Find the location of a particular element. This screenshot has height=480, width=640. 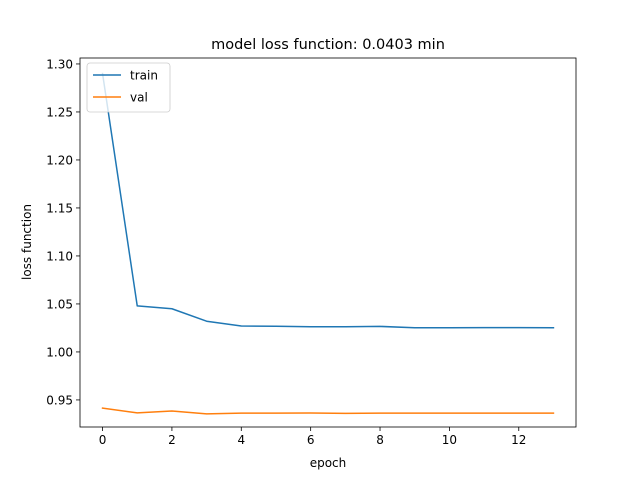

x-tick-label: 2 is located at coordinates (172, 440).